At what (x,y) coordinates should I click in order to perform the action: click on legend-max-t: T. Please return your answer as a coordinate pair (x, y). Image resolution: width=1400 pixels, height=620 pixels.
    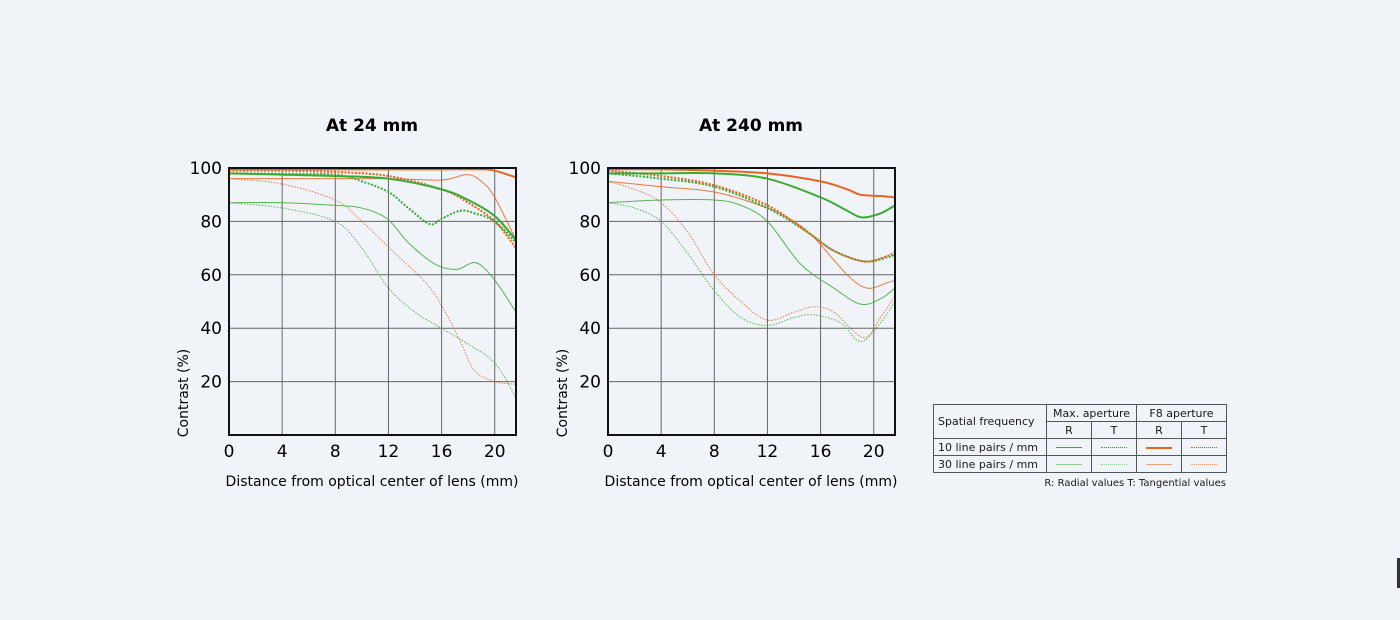
    Looking at the image, I should click on (1114, 430).